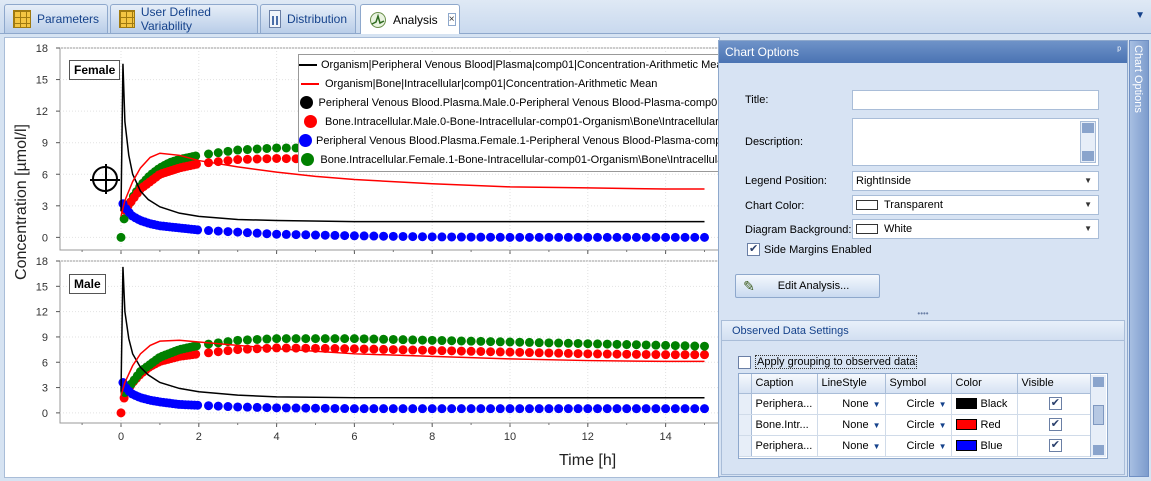  I want to click on column-header-linestyle: LineStyle, so click(851, 383).